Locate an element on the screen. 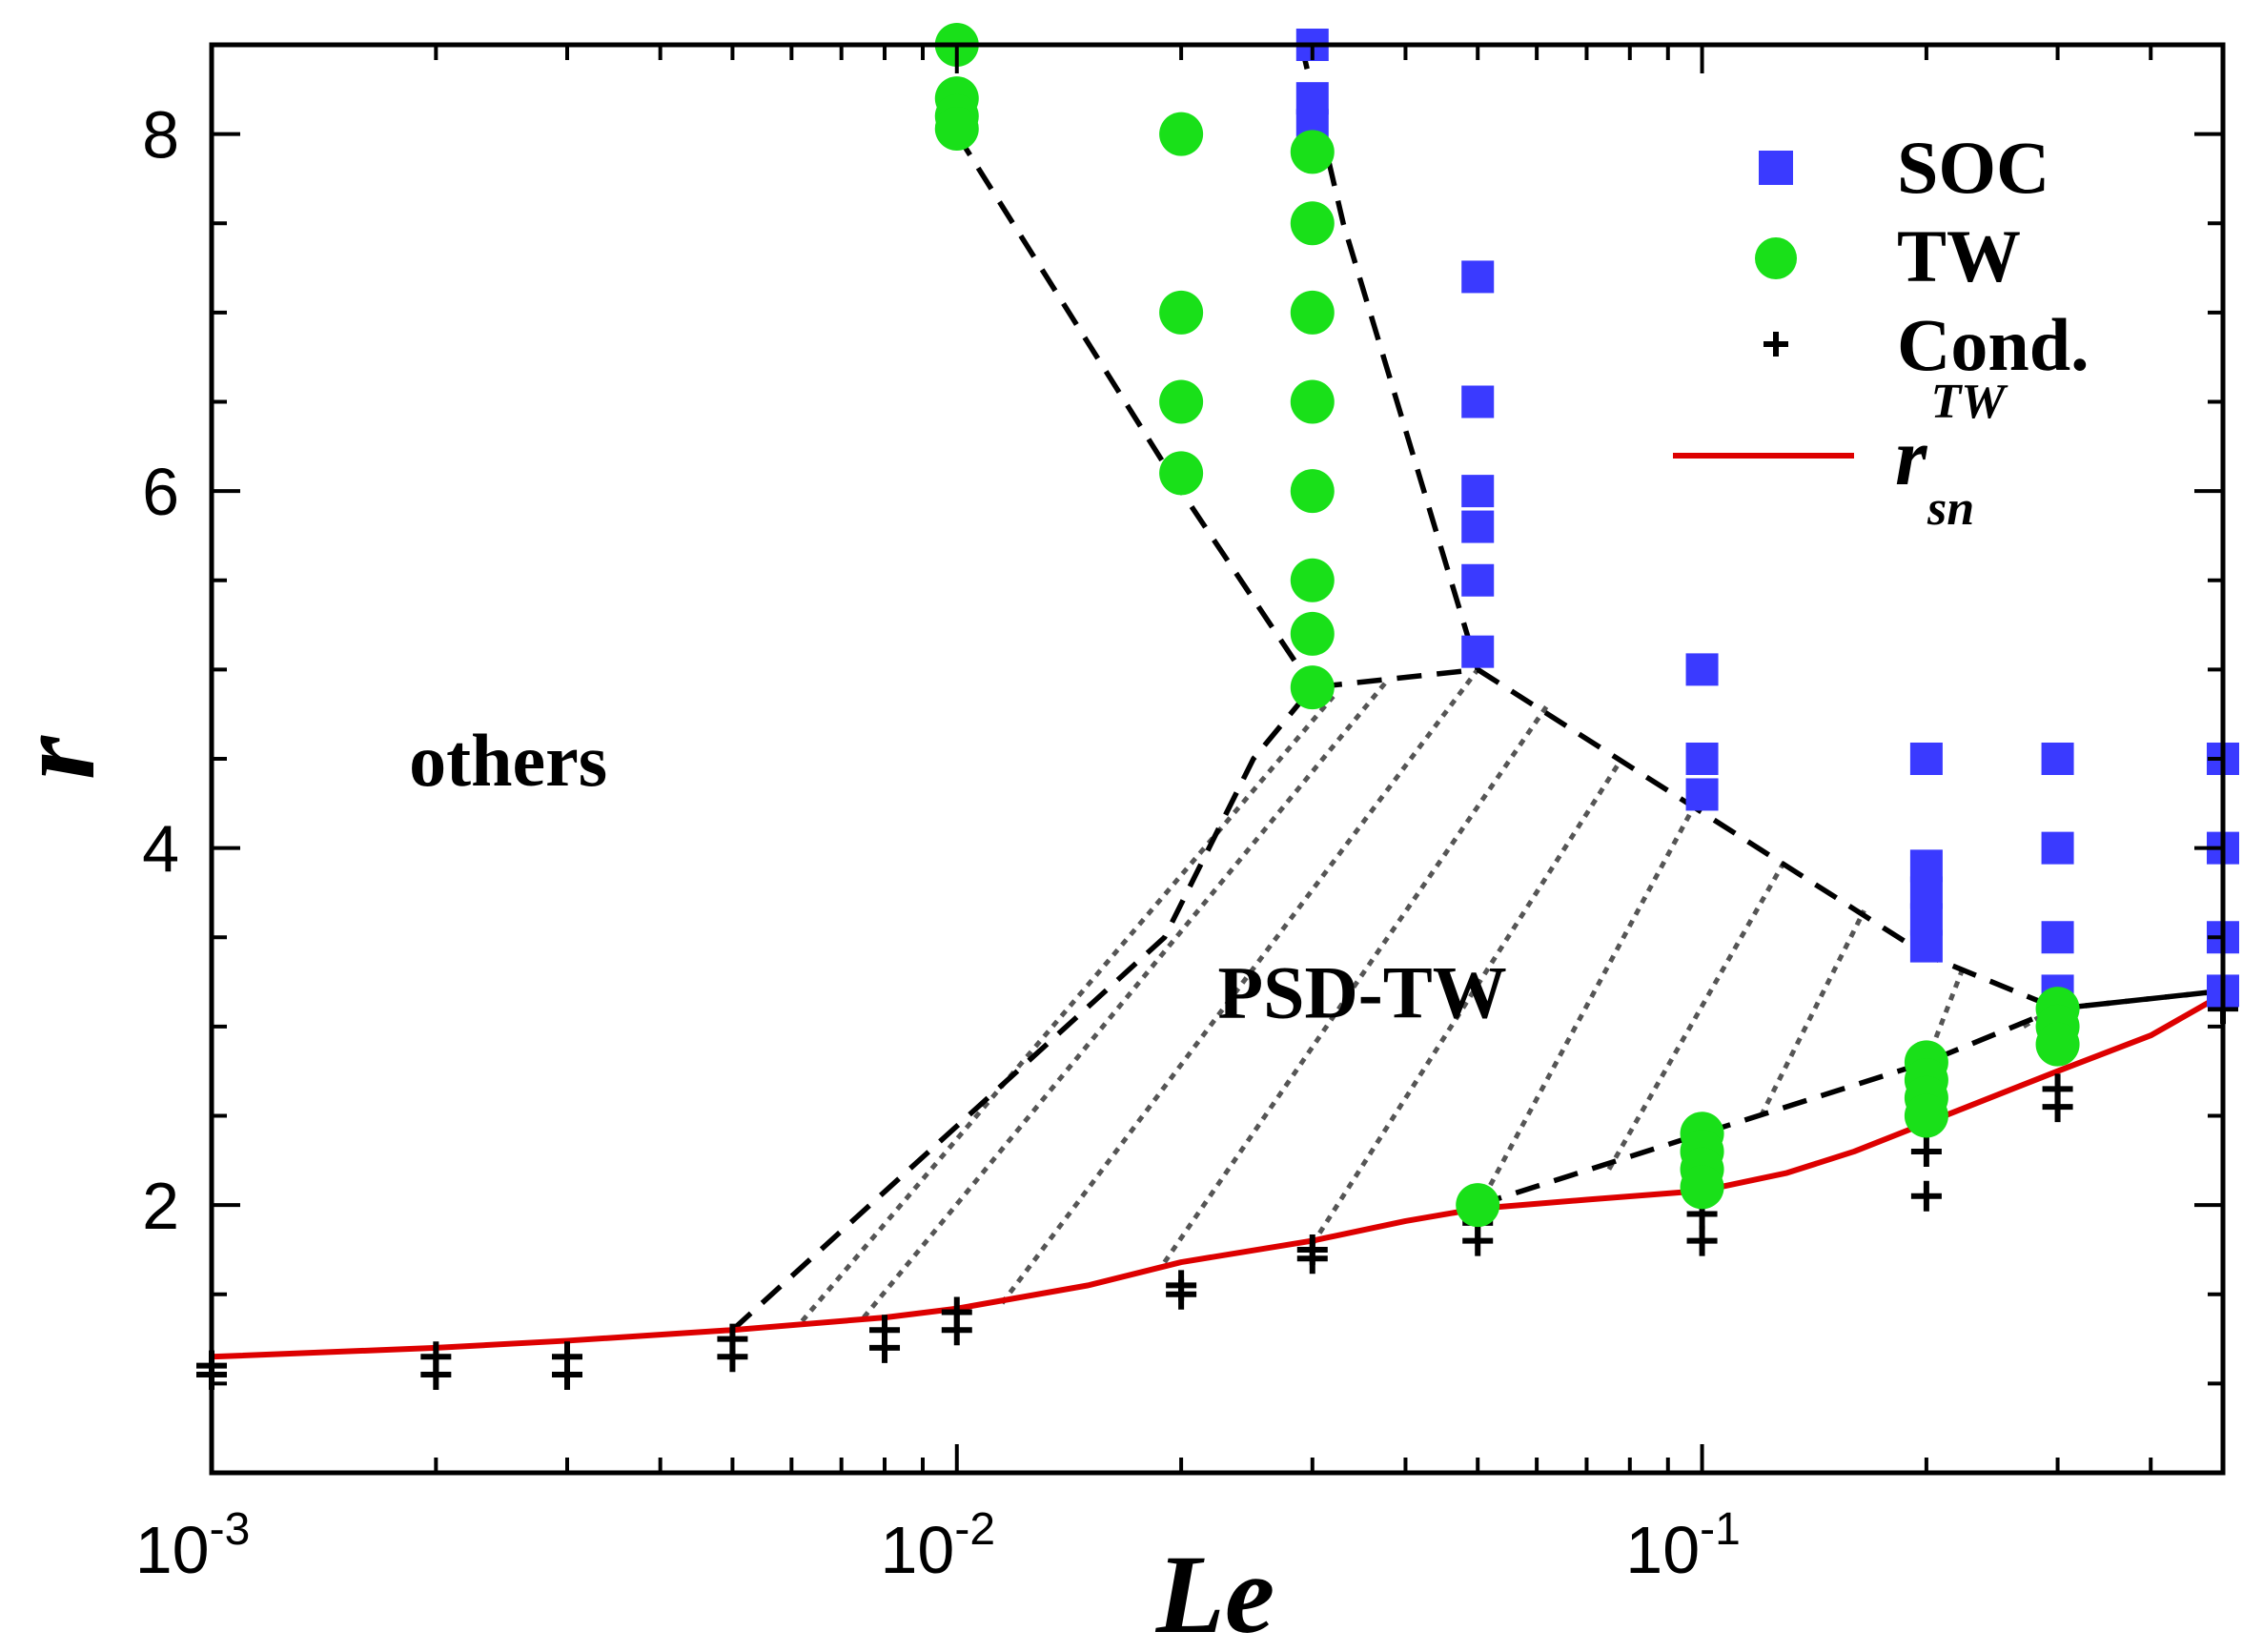  y-axis-label: r is located at coordinates (59, 757).